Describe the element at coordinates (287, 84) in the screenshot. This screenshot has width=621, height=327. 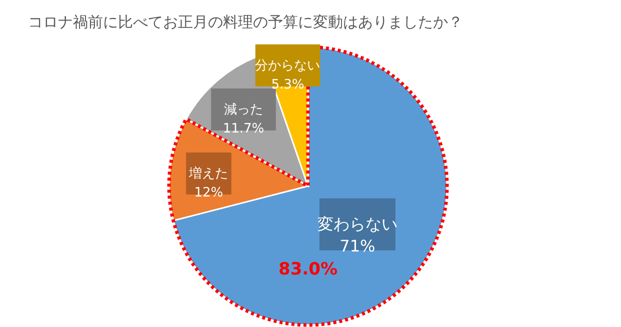
I see `data-label: 5.3%` at that location.